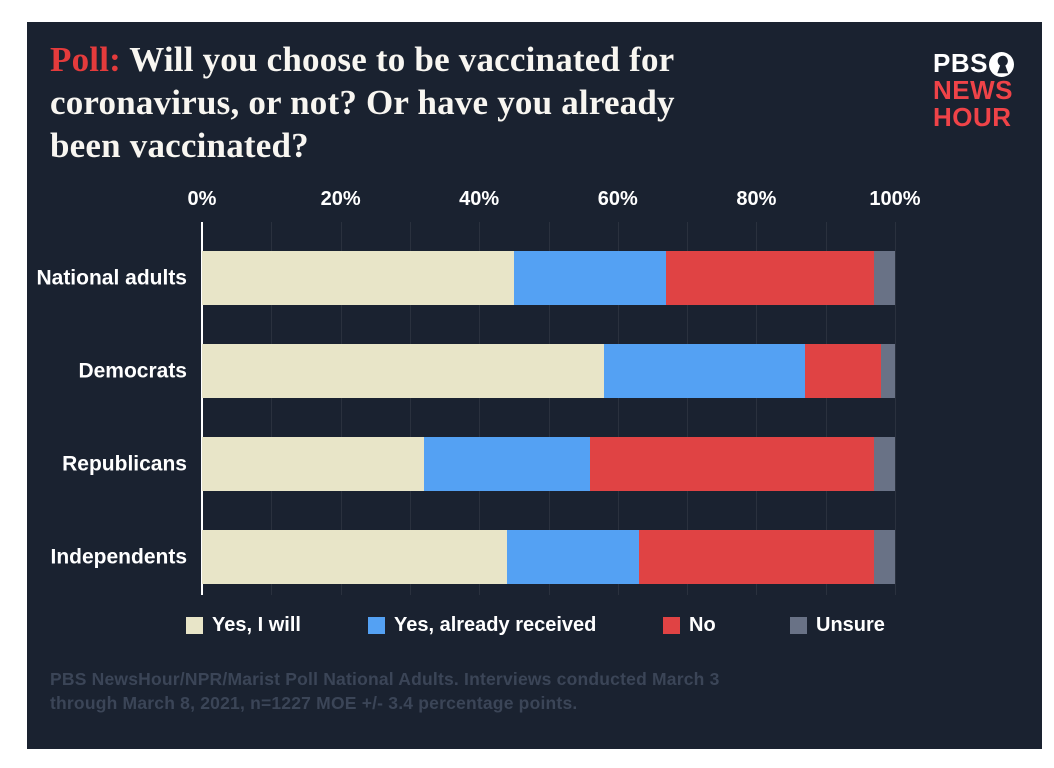 The width and height of the screenshot is (1054, 768). What do you see at coordinates (617, 199) in the screenshot?
I see `x-axis-tick-label: 60%` at bounding box center [617, 199].